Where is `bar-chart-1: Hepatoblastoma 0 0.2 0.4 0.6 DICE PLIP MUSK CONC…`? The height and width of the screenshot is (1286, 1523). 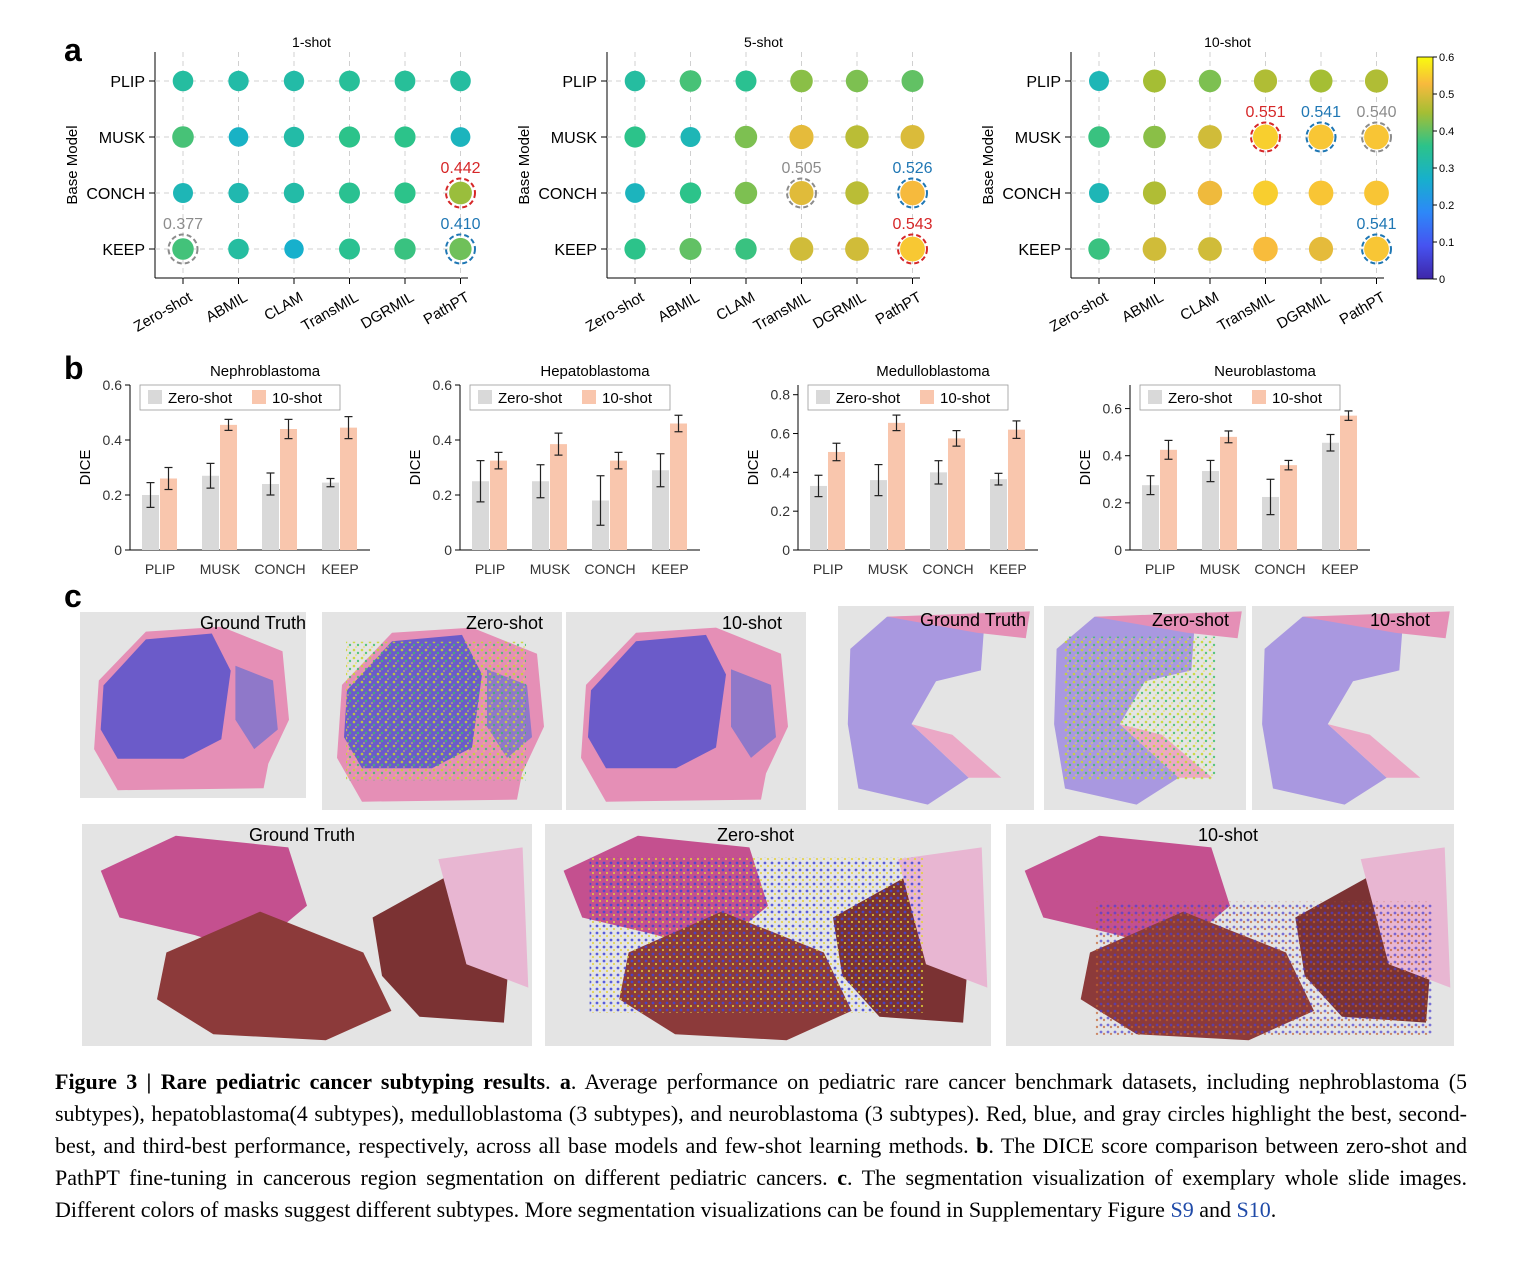 bar-chart-1: Hepatoblastoma 0 0.2 0.4 0.6 DICE PLIP MUSK CONC… is located at coordinates (553, 470).